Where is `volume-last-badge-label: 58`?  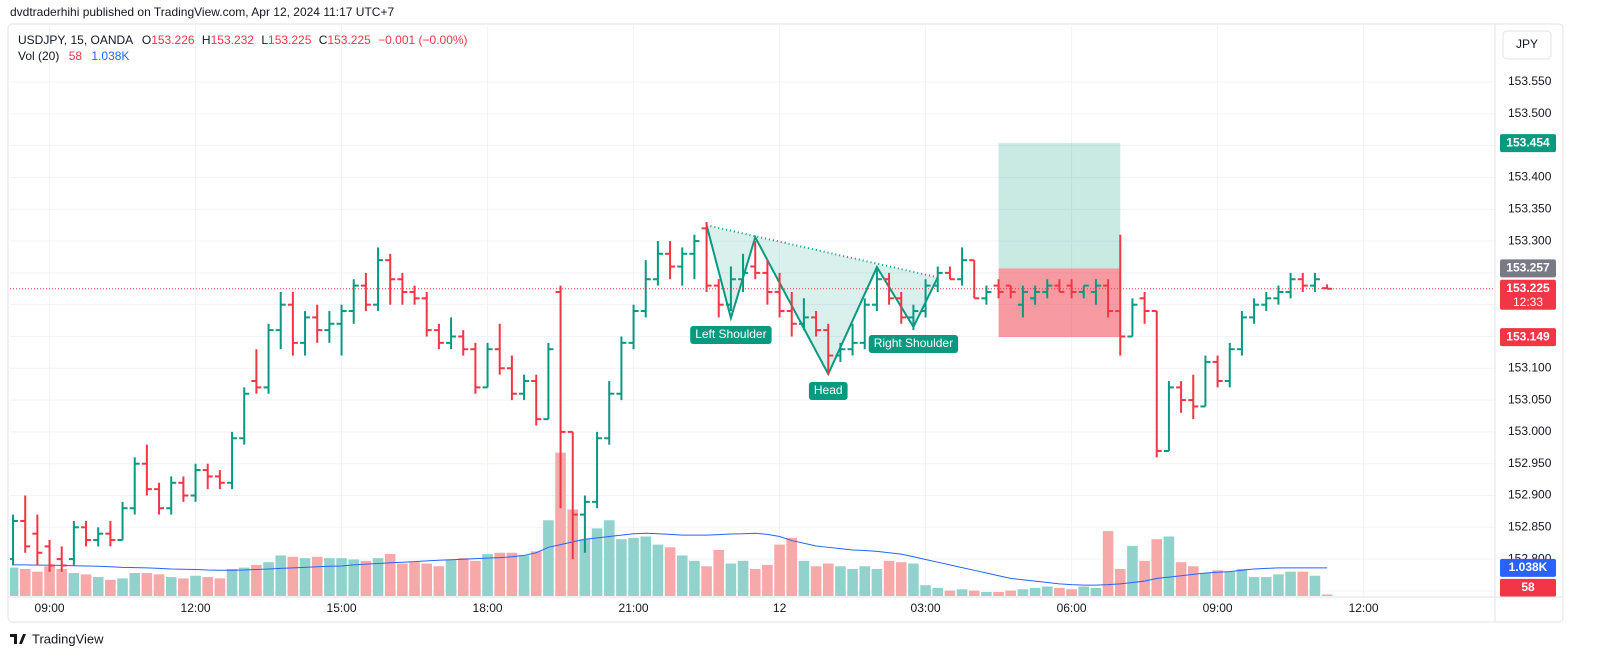 volume-last-badge-label: 58 is located at coordinates (1528, 587).